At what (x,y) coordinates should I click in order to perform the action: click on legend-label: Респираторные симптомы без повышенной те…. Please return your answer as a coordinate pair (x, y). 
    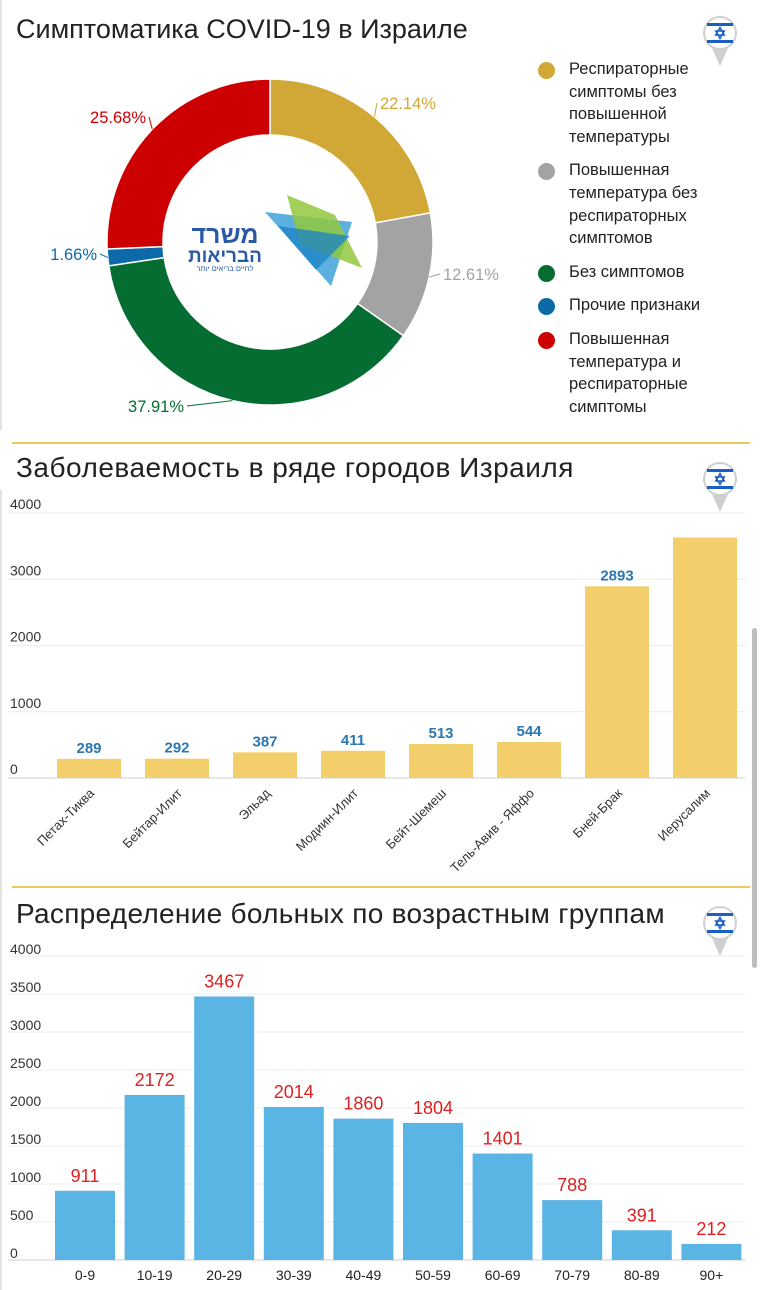
    Looking at the image, I should click on (629, 103).